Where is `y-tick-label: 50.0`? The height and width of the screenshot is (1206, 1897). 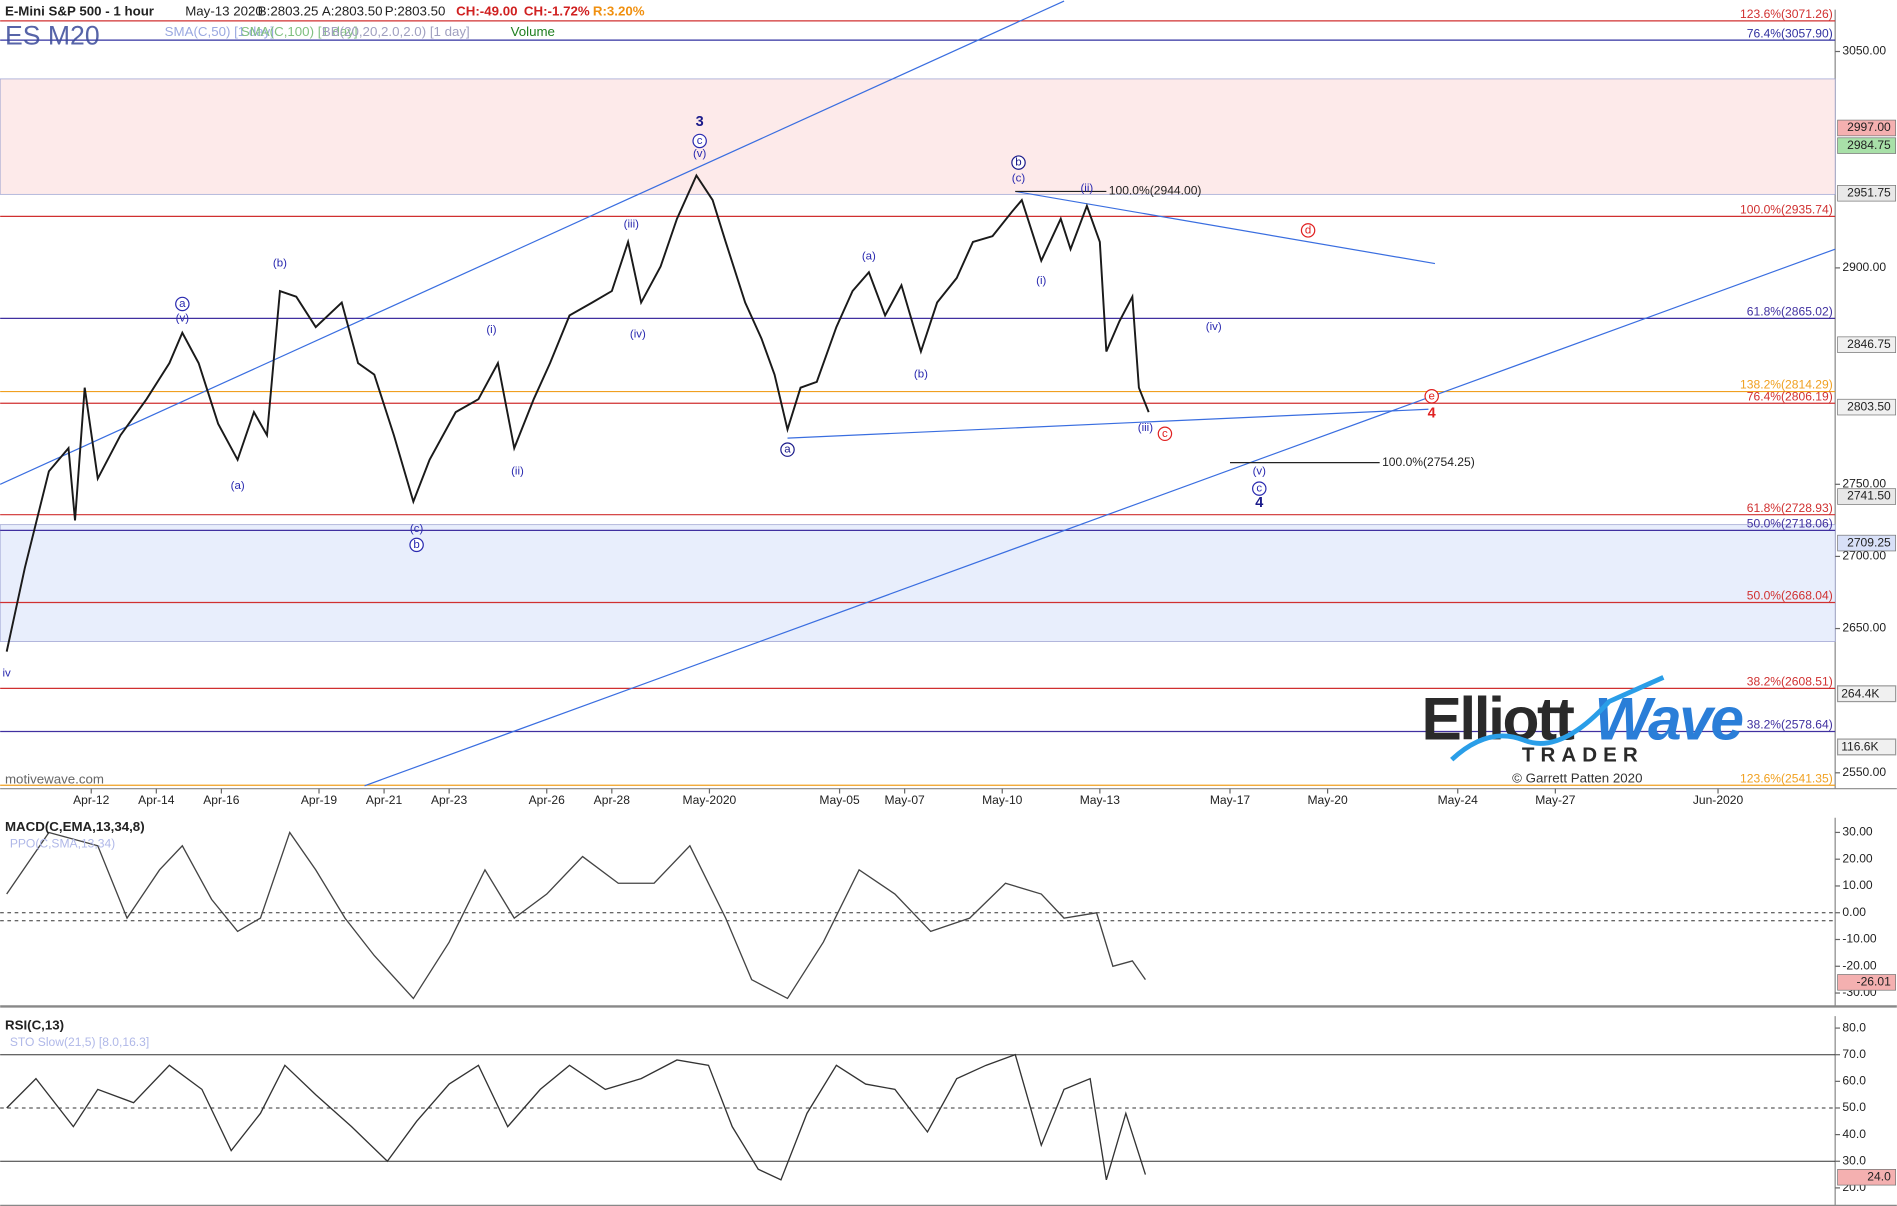
y-tick-label: 50.0 is located at coordinates (1854, 1107).